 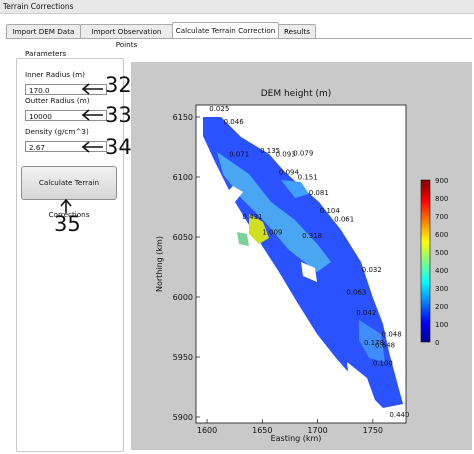 What do you see at coordinates (383, 363) in the screenshot?
I see `point-label: 0.100` at bounding box center [383, 363].